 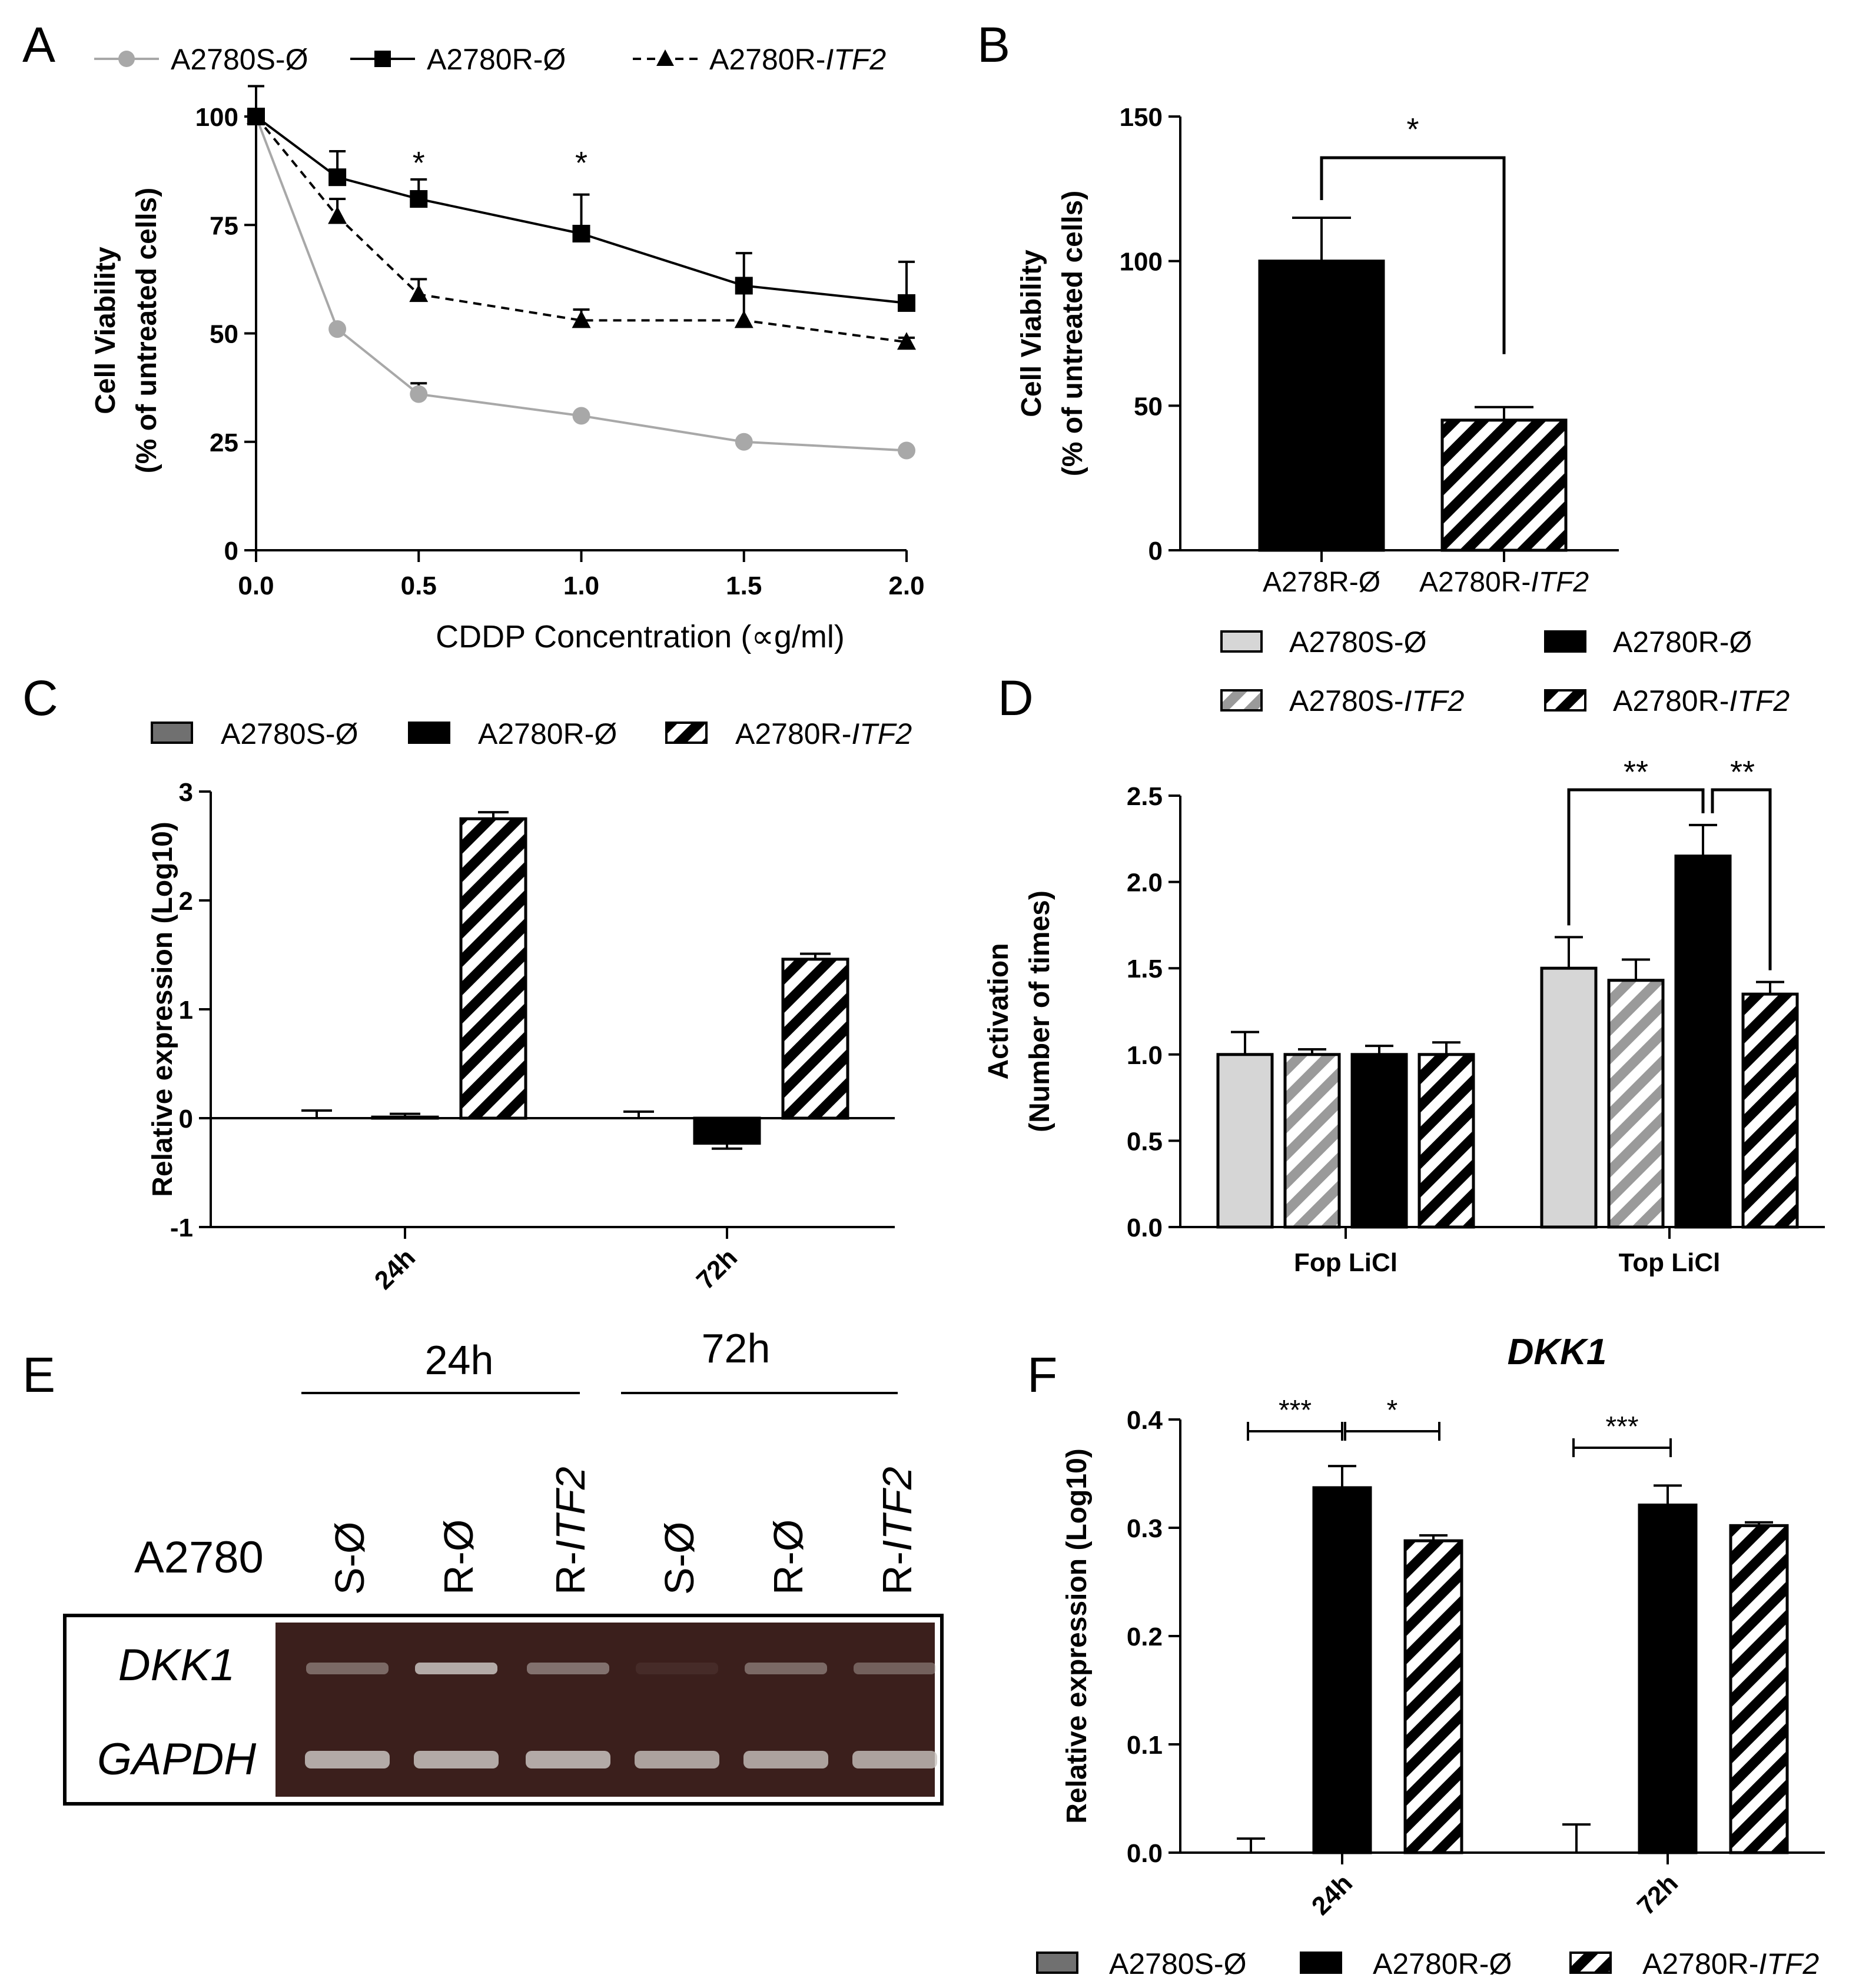 What do you see at coordinates (581, 163) in the screenshot?
I see `a-significance-star: *` at bounding box center [581, 163].